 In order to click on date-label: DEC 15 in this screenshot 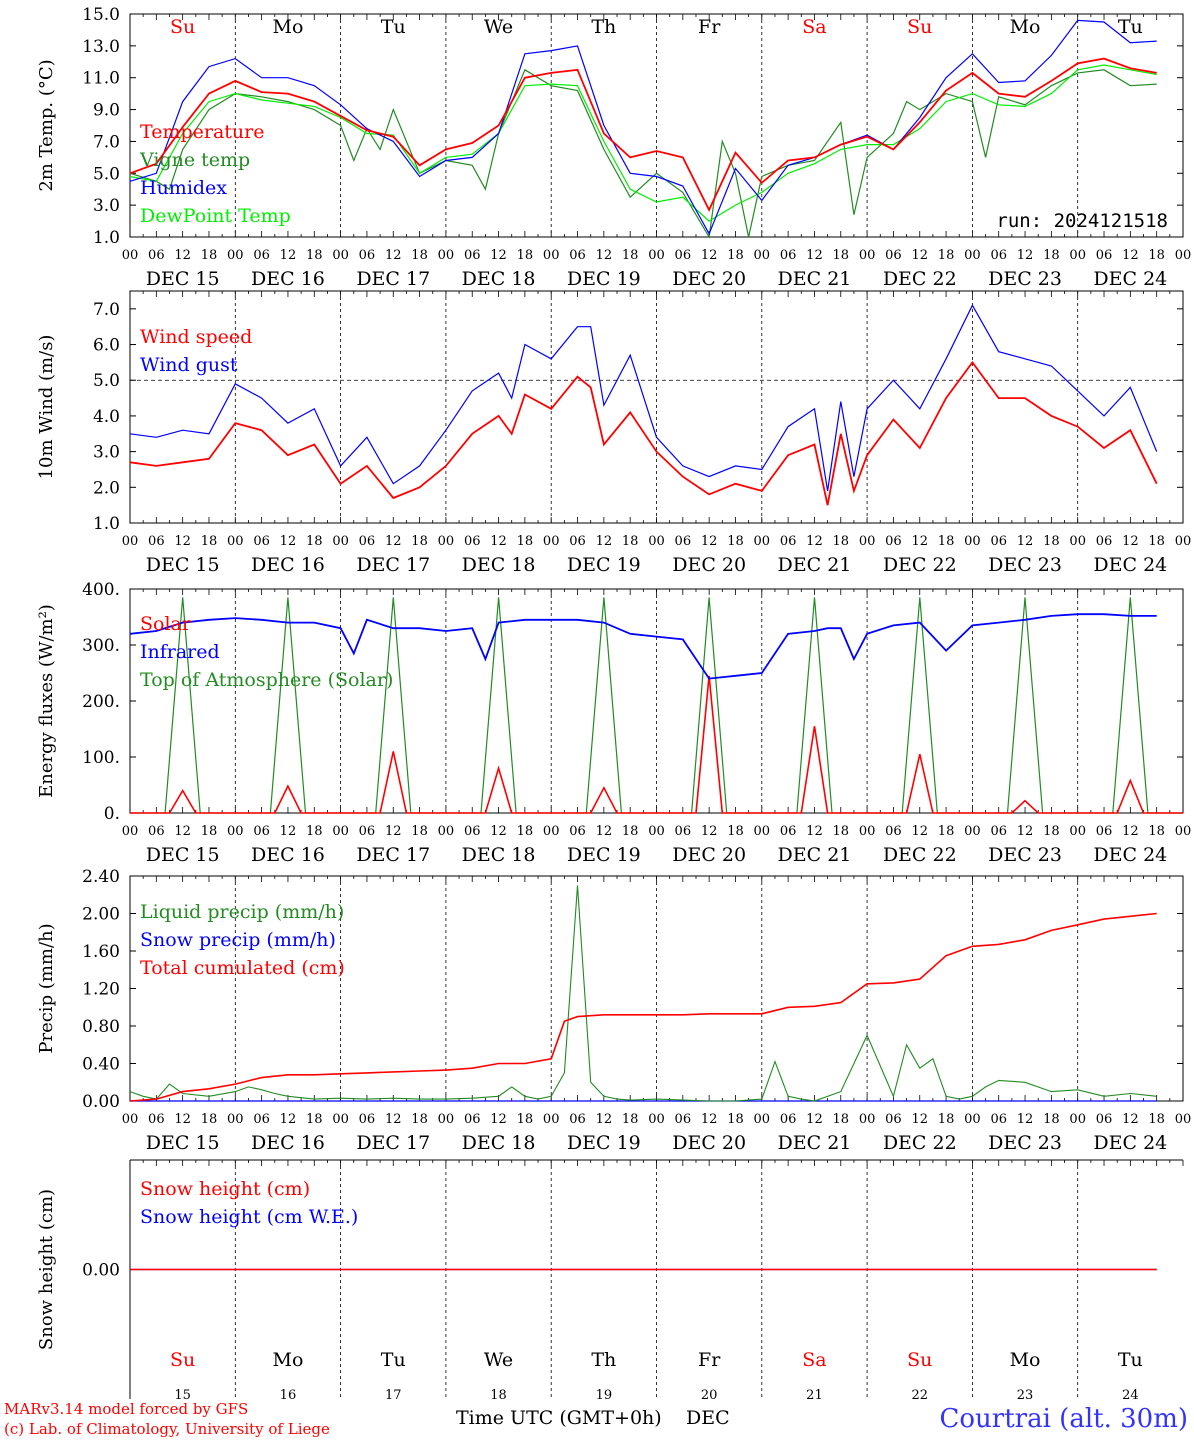, I will do `click(183, 1143)`.